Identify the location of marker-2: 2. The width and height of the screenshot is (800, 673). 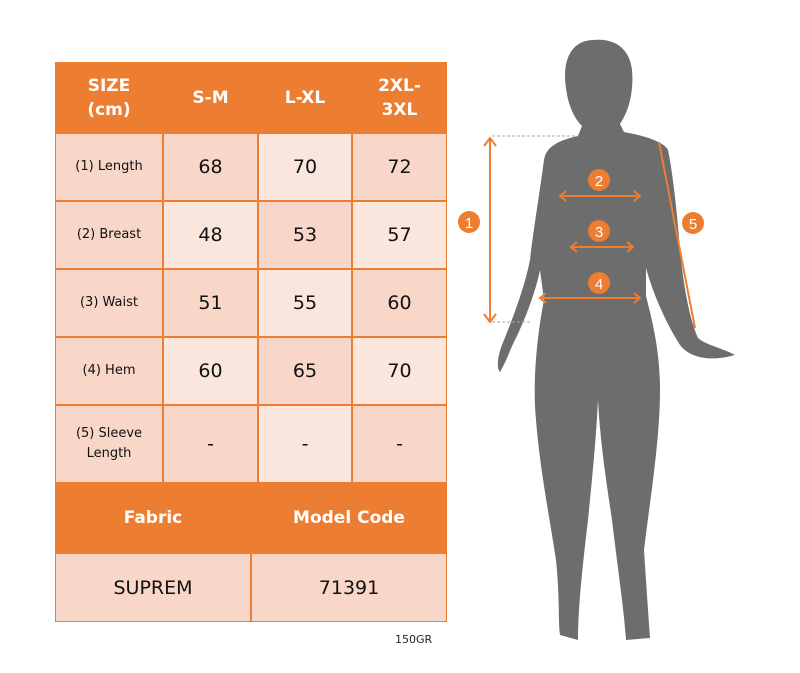
(599, 181).